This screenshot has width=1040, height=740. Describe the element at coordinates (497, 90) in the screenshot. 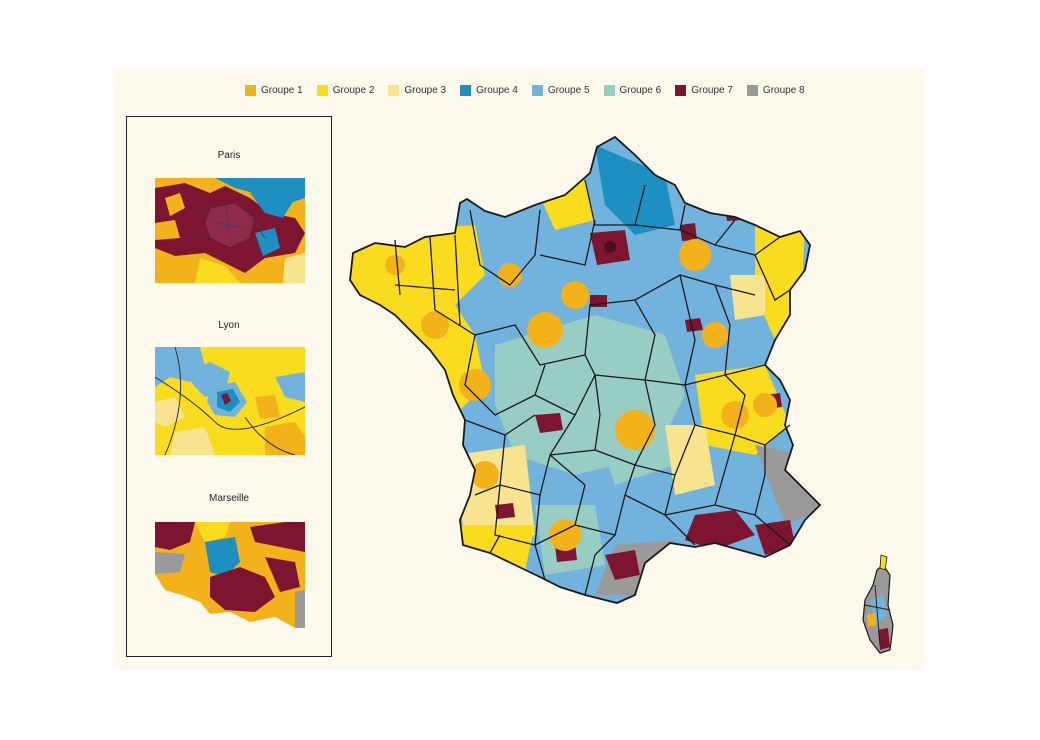

I see `legend-label: Groupe 4` at that location.